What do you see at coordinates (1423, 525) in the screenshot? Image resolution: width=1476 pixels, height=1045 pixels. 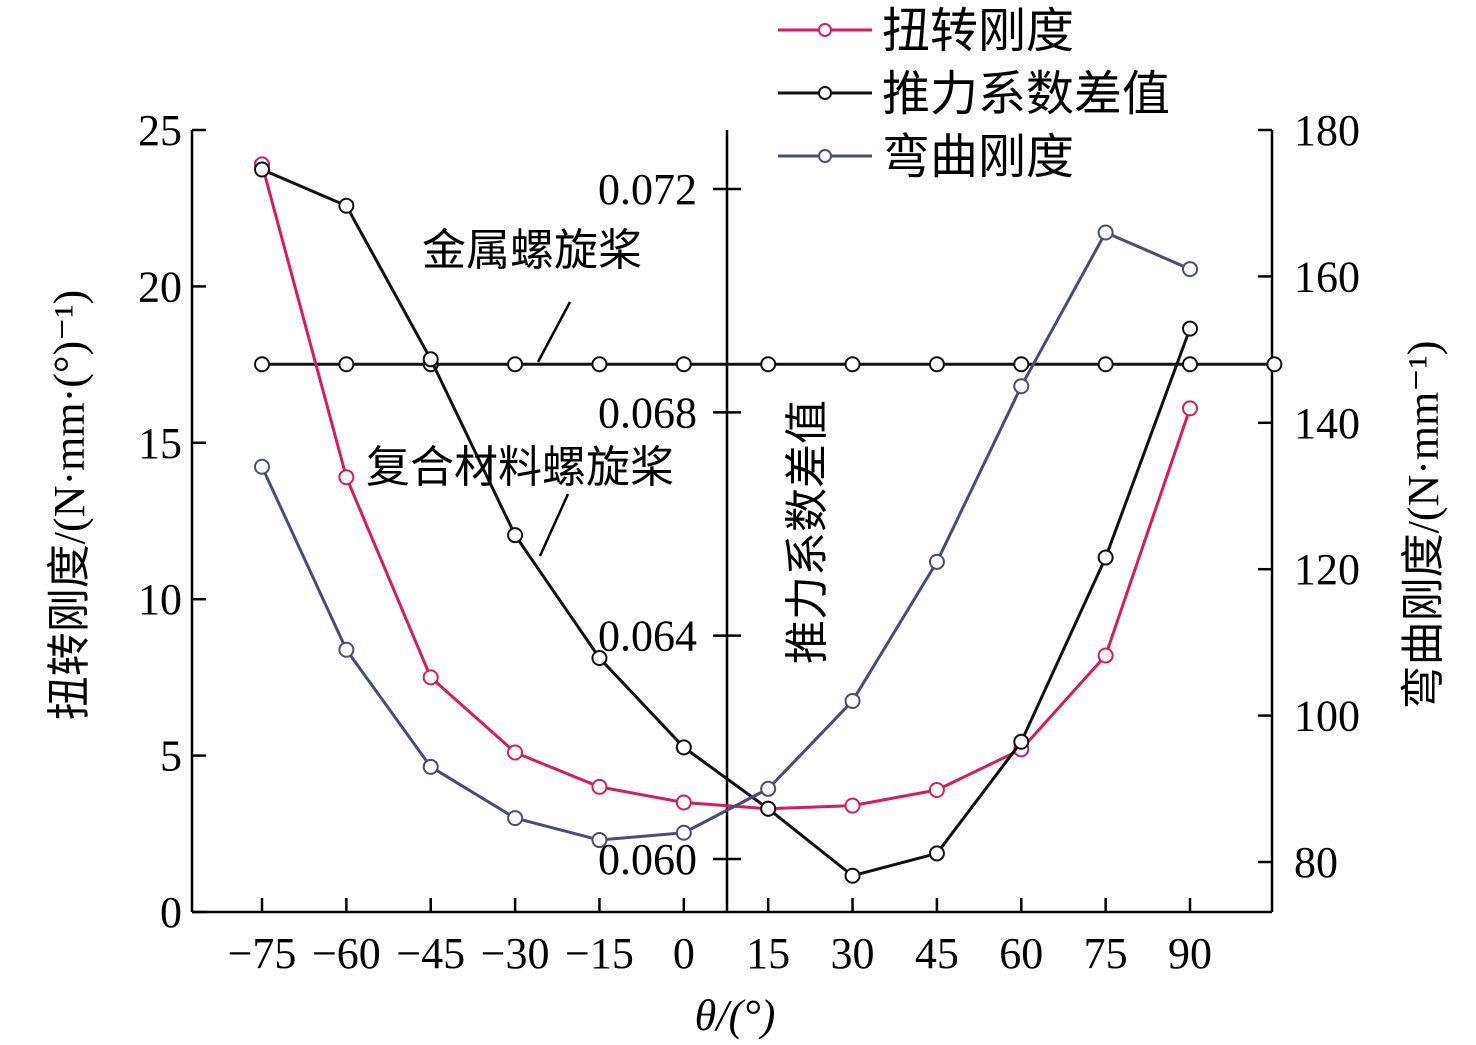 I see `right-axis-title: 弯曲刚度/(N·mm⁻¹)` at bounding box center [1423, 525].